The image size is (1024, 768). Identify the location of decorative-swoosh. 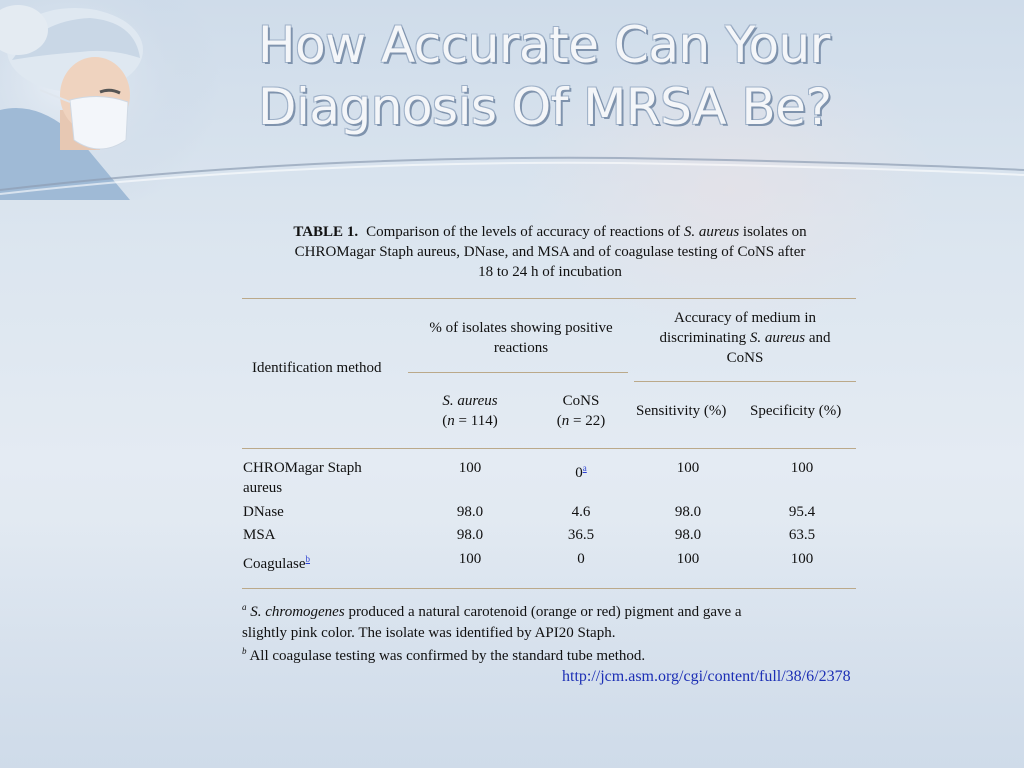
(512, 175).